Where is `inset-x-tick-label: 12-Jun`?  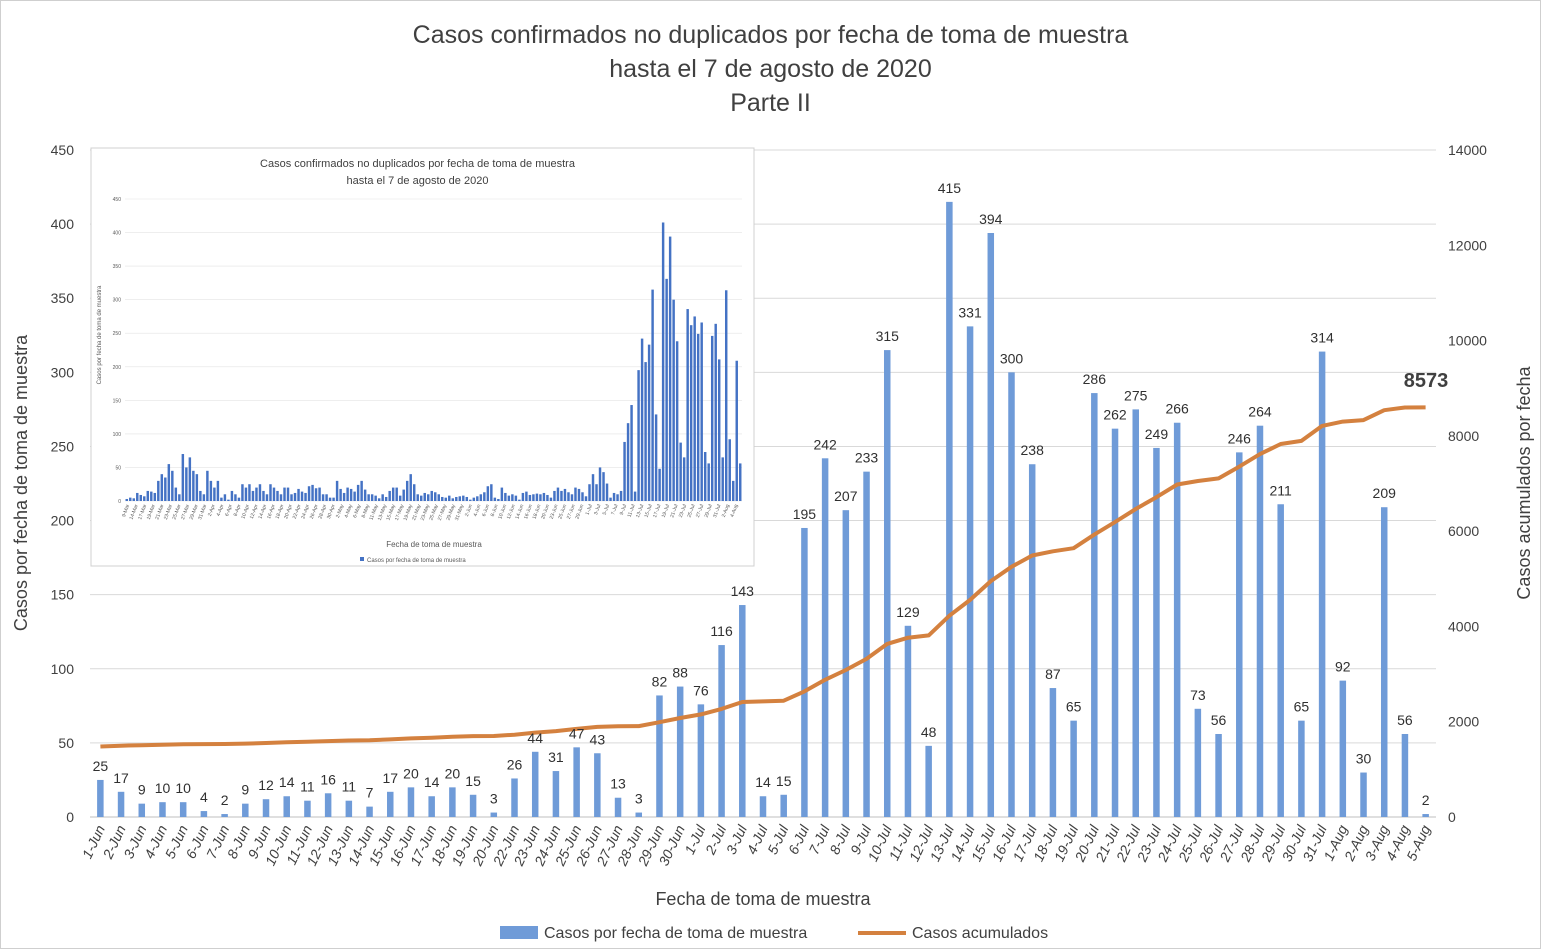 inset-x-tick-label: 12-Jun is located at coordinates (511, 511).